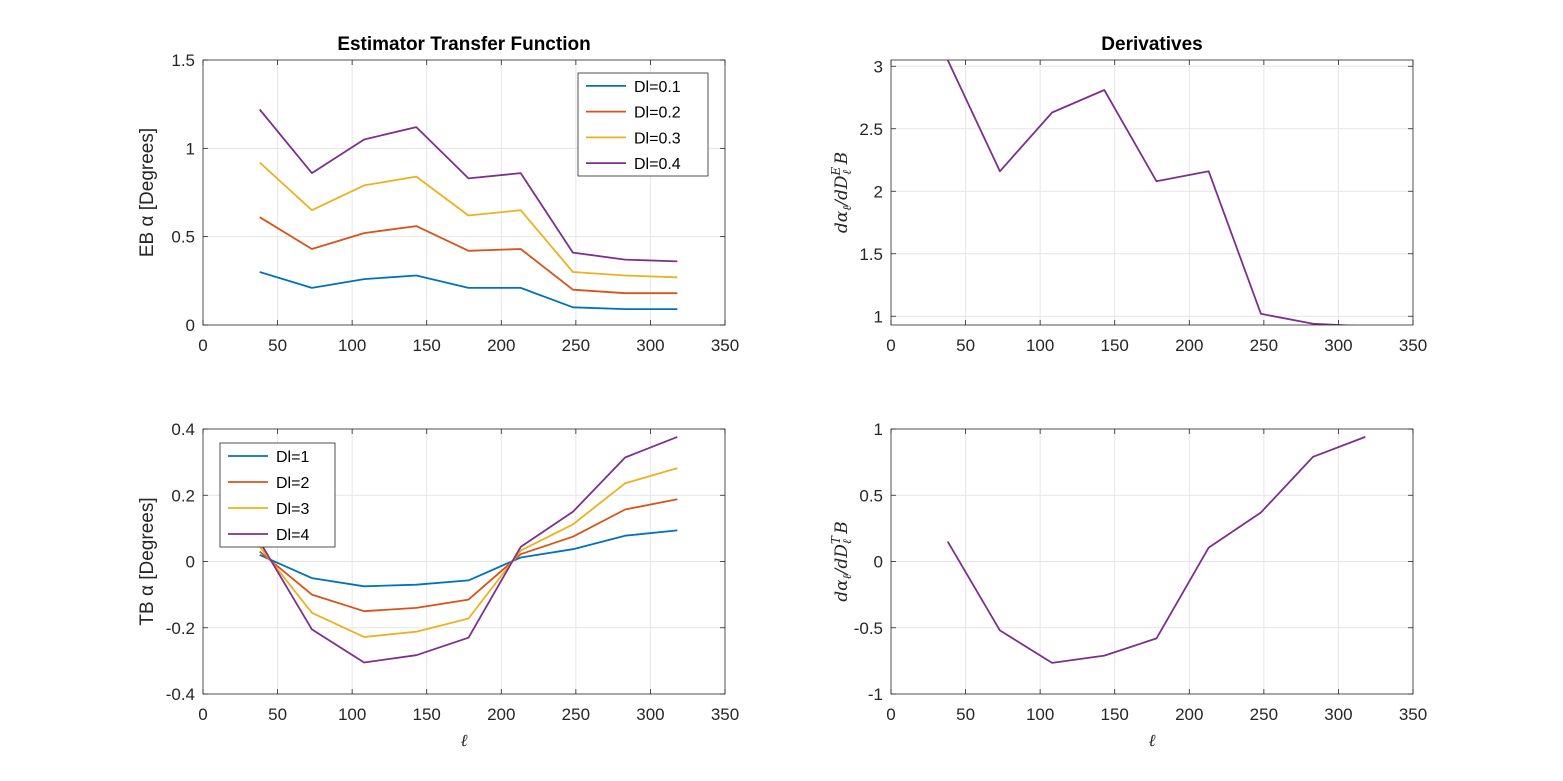  I want to click on y-axis-label: TB α [Degrees], so click(147, 561).